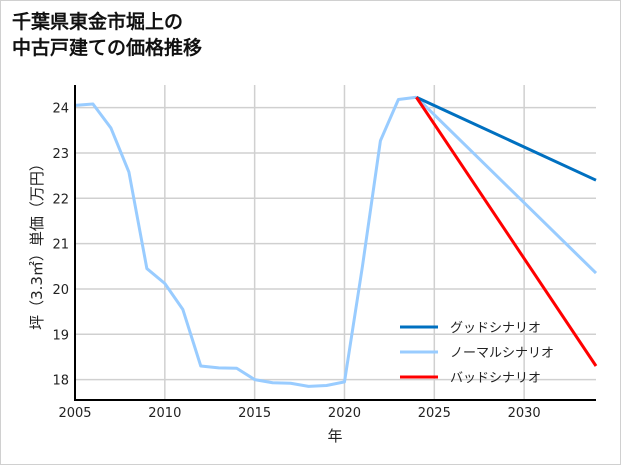 The image size is (621, 465). I want to click on x-tick-label: 2015, so click(254, 413).